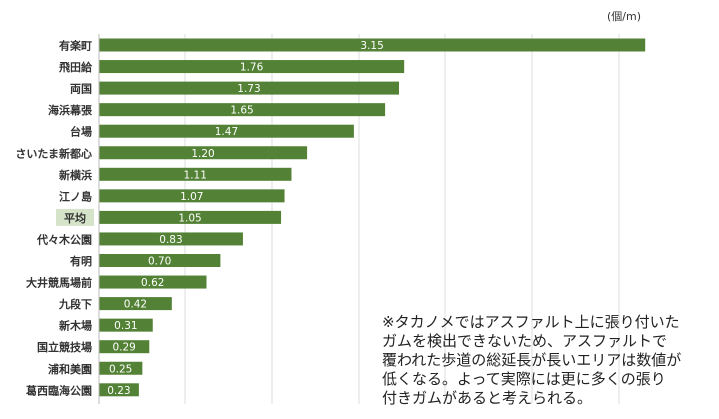 The height and width of the screenshot is (419, 719). I want to click on value-label: 1.73, so click(248, 89).